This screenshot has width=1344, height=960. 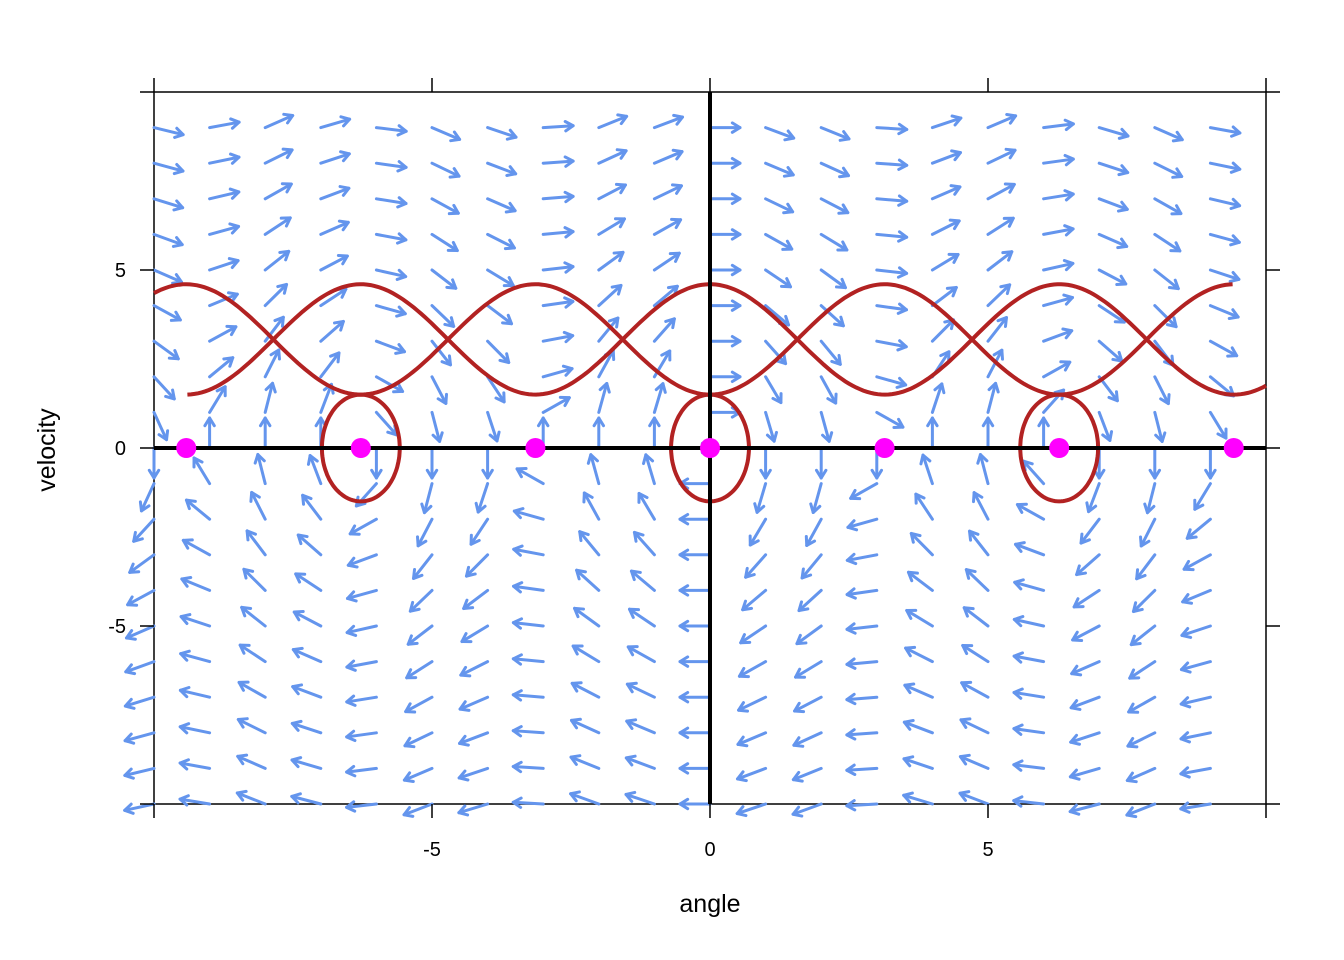 I want to click on x-tick-label: 0, so click(x=709, y=850).